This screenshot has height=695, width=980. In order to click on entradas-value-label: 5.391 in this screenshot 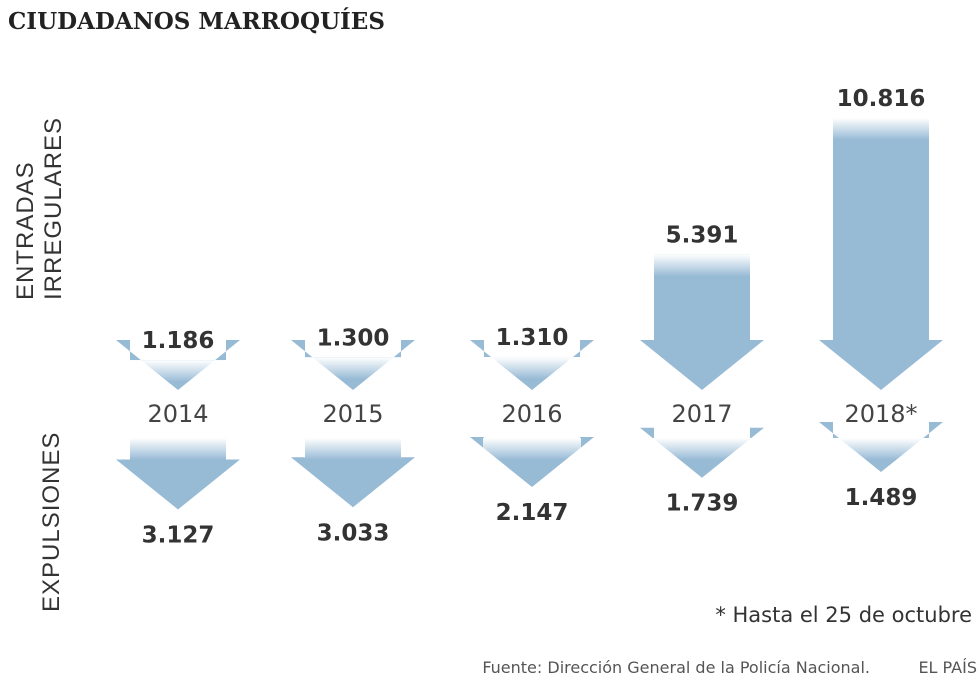, I will do `click(702, 235)`.